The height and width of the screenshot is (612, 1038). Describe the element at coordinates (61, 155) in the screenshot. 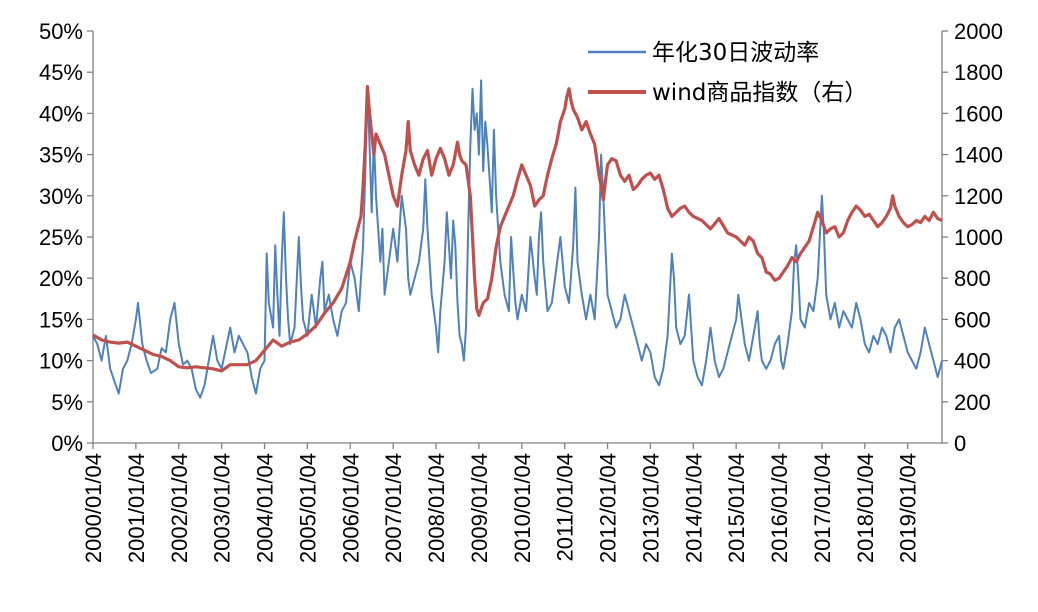

I see `y-left-tick-label: 35%` at that location.